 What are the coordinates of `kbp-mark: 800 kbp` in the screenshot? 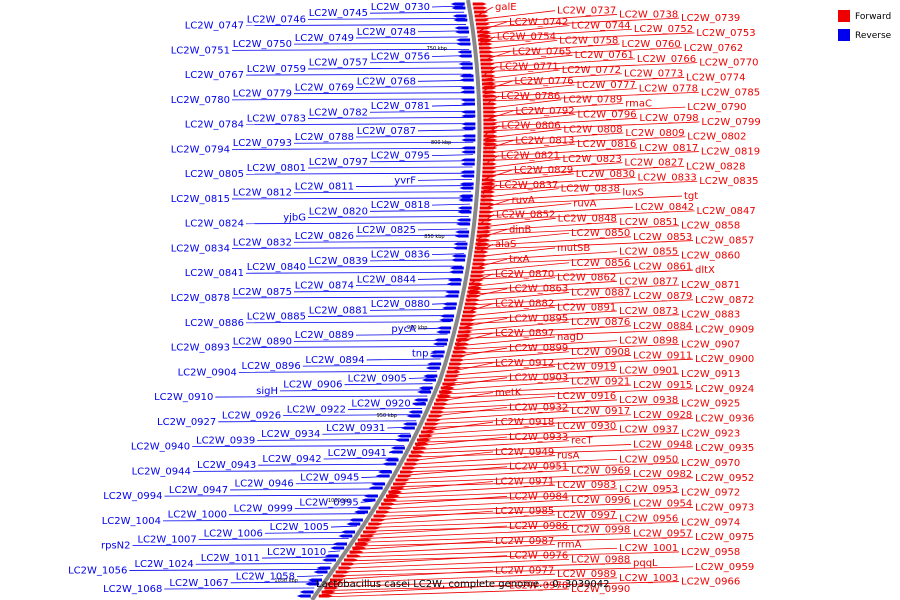 It's located at (441, 143).